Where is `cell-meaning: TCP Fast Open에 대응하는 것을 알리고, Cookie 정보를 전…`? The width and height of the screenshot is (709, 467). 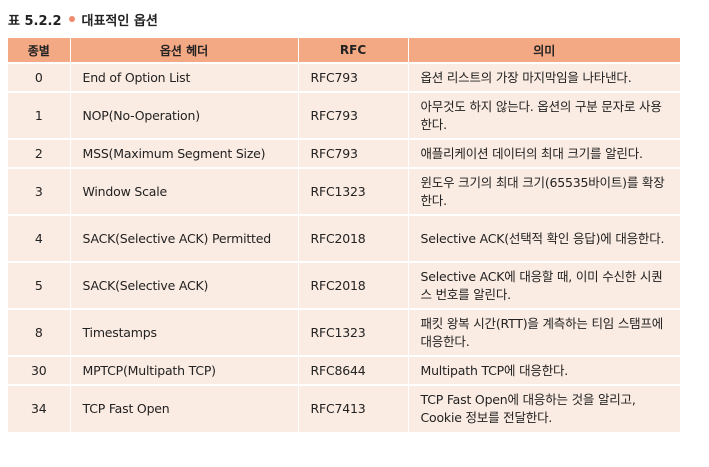
cell-meaning: TCP Fast Open에 대응하는 것을 알리고, Cookie 정보를 전… is located at coordinates (543, 408).